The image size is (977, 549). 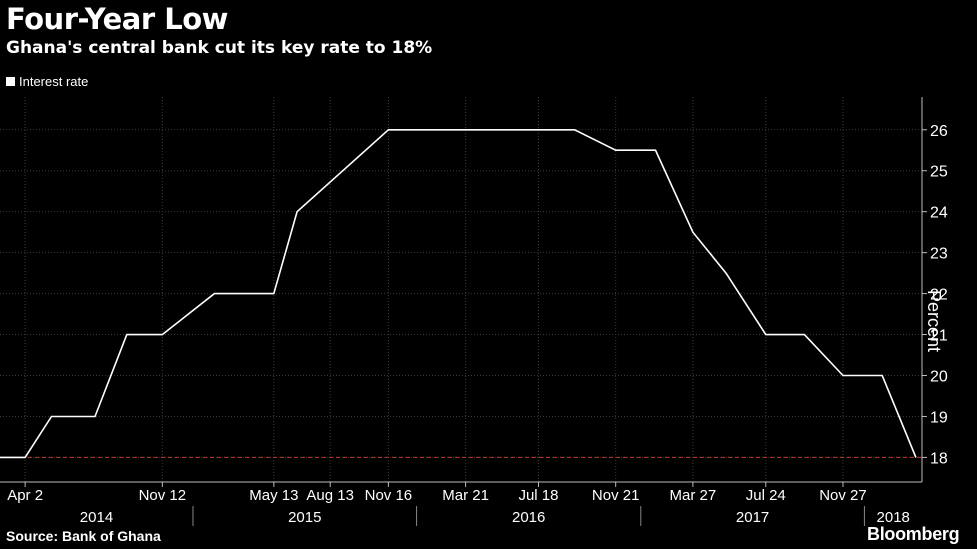 What do you see at coordinates (83, 536) in the screenshot?
I see `source-note: Source: Bank of Ghana` at bounding box center [83, 536].